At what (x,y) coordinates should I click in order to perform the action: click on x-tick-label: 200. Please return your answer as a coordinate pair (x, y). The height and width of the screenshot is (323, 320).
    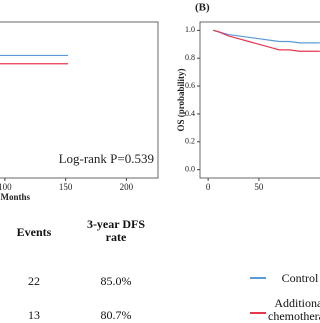
    Looking at the image, I should click on (127, 187).